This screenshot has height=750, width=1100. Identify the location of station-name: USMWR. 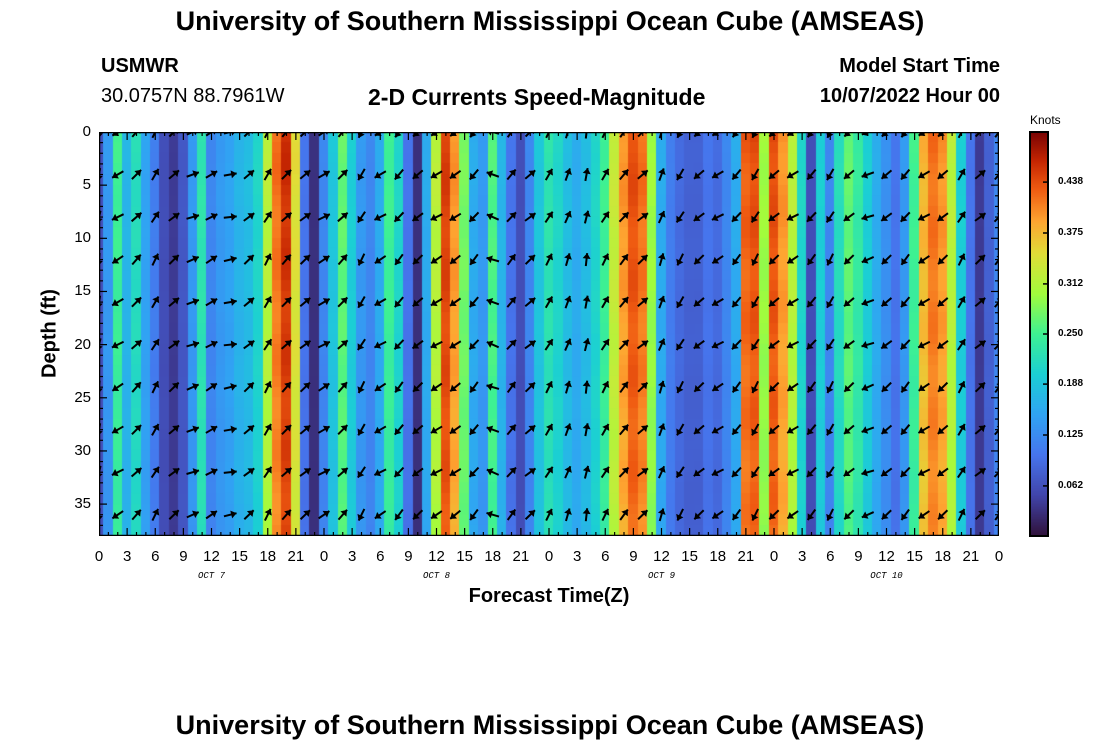
(140, 66).